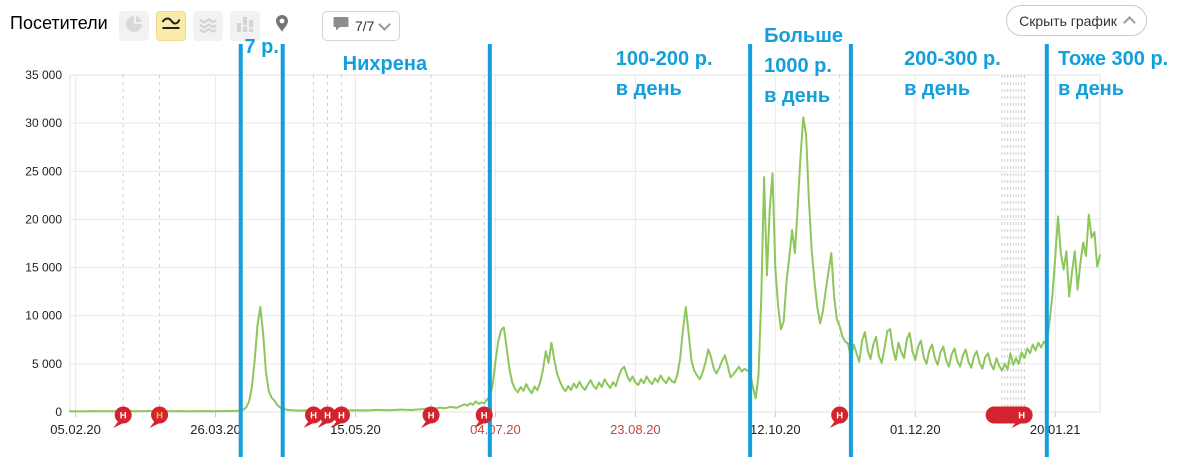  I want to click on stacked-area-chart-button, so click(208, 26).